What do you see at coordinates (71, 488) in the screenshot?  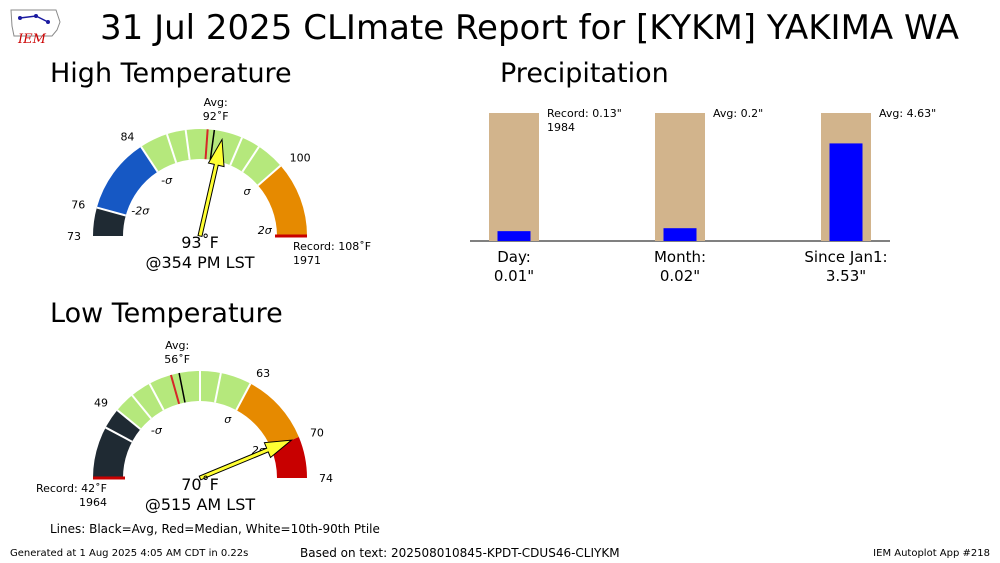 I see `record-text: Record: 42˚F` at bounding box center [71, 488].